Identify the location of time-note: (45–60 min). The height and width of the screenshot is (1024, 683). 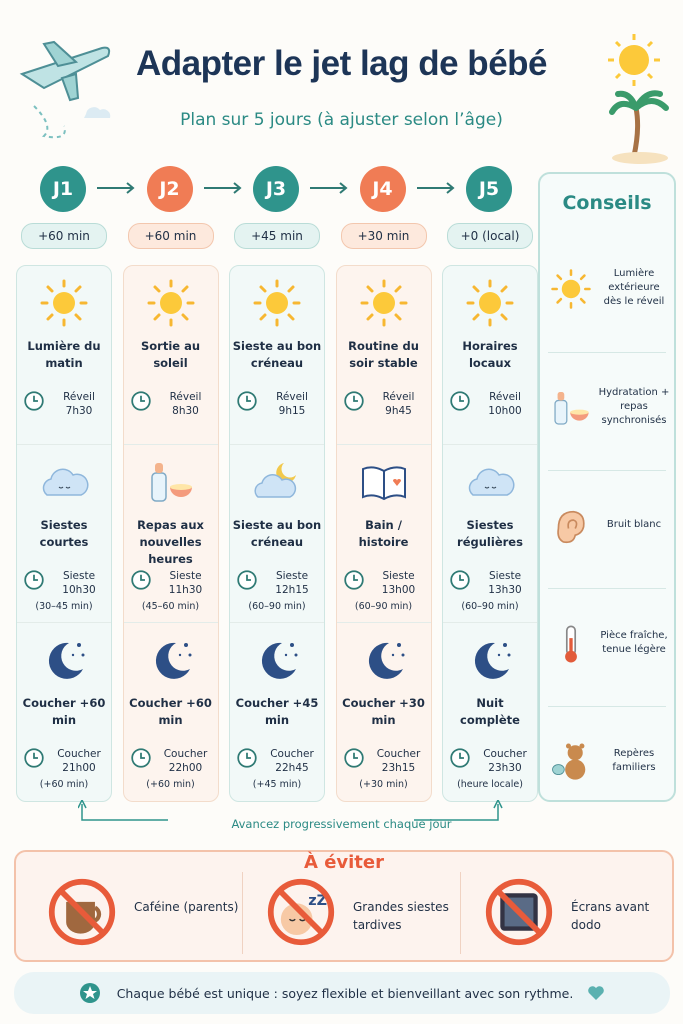
(170, 606).